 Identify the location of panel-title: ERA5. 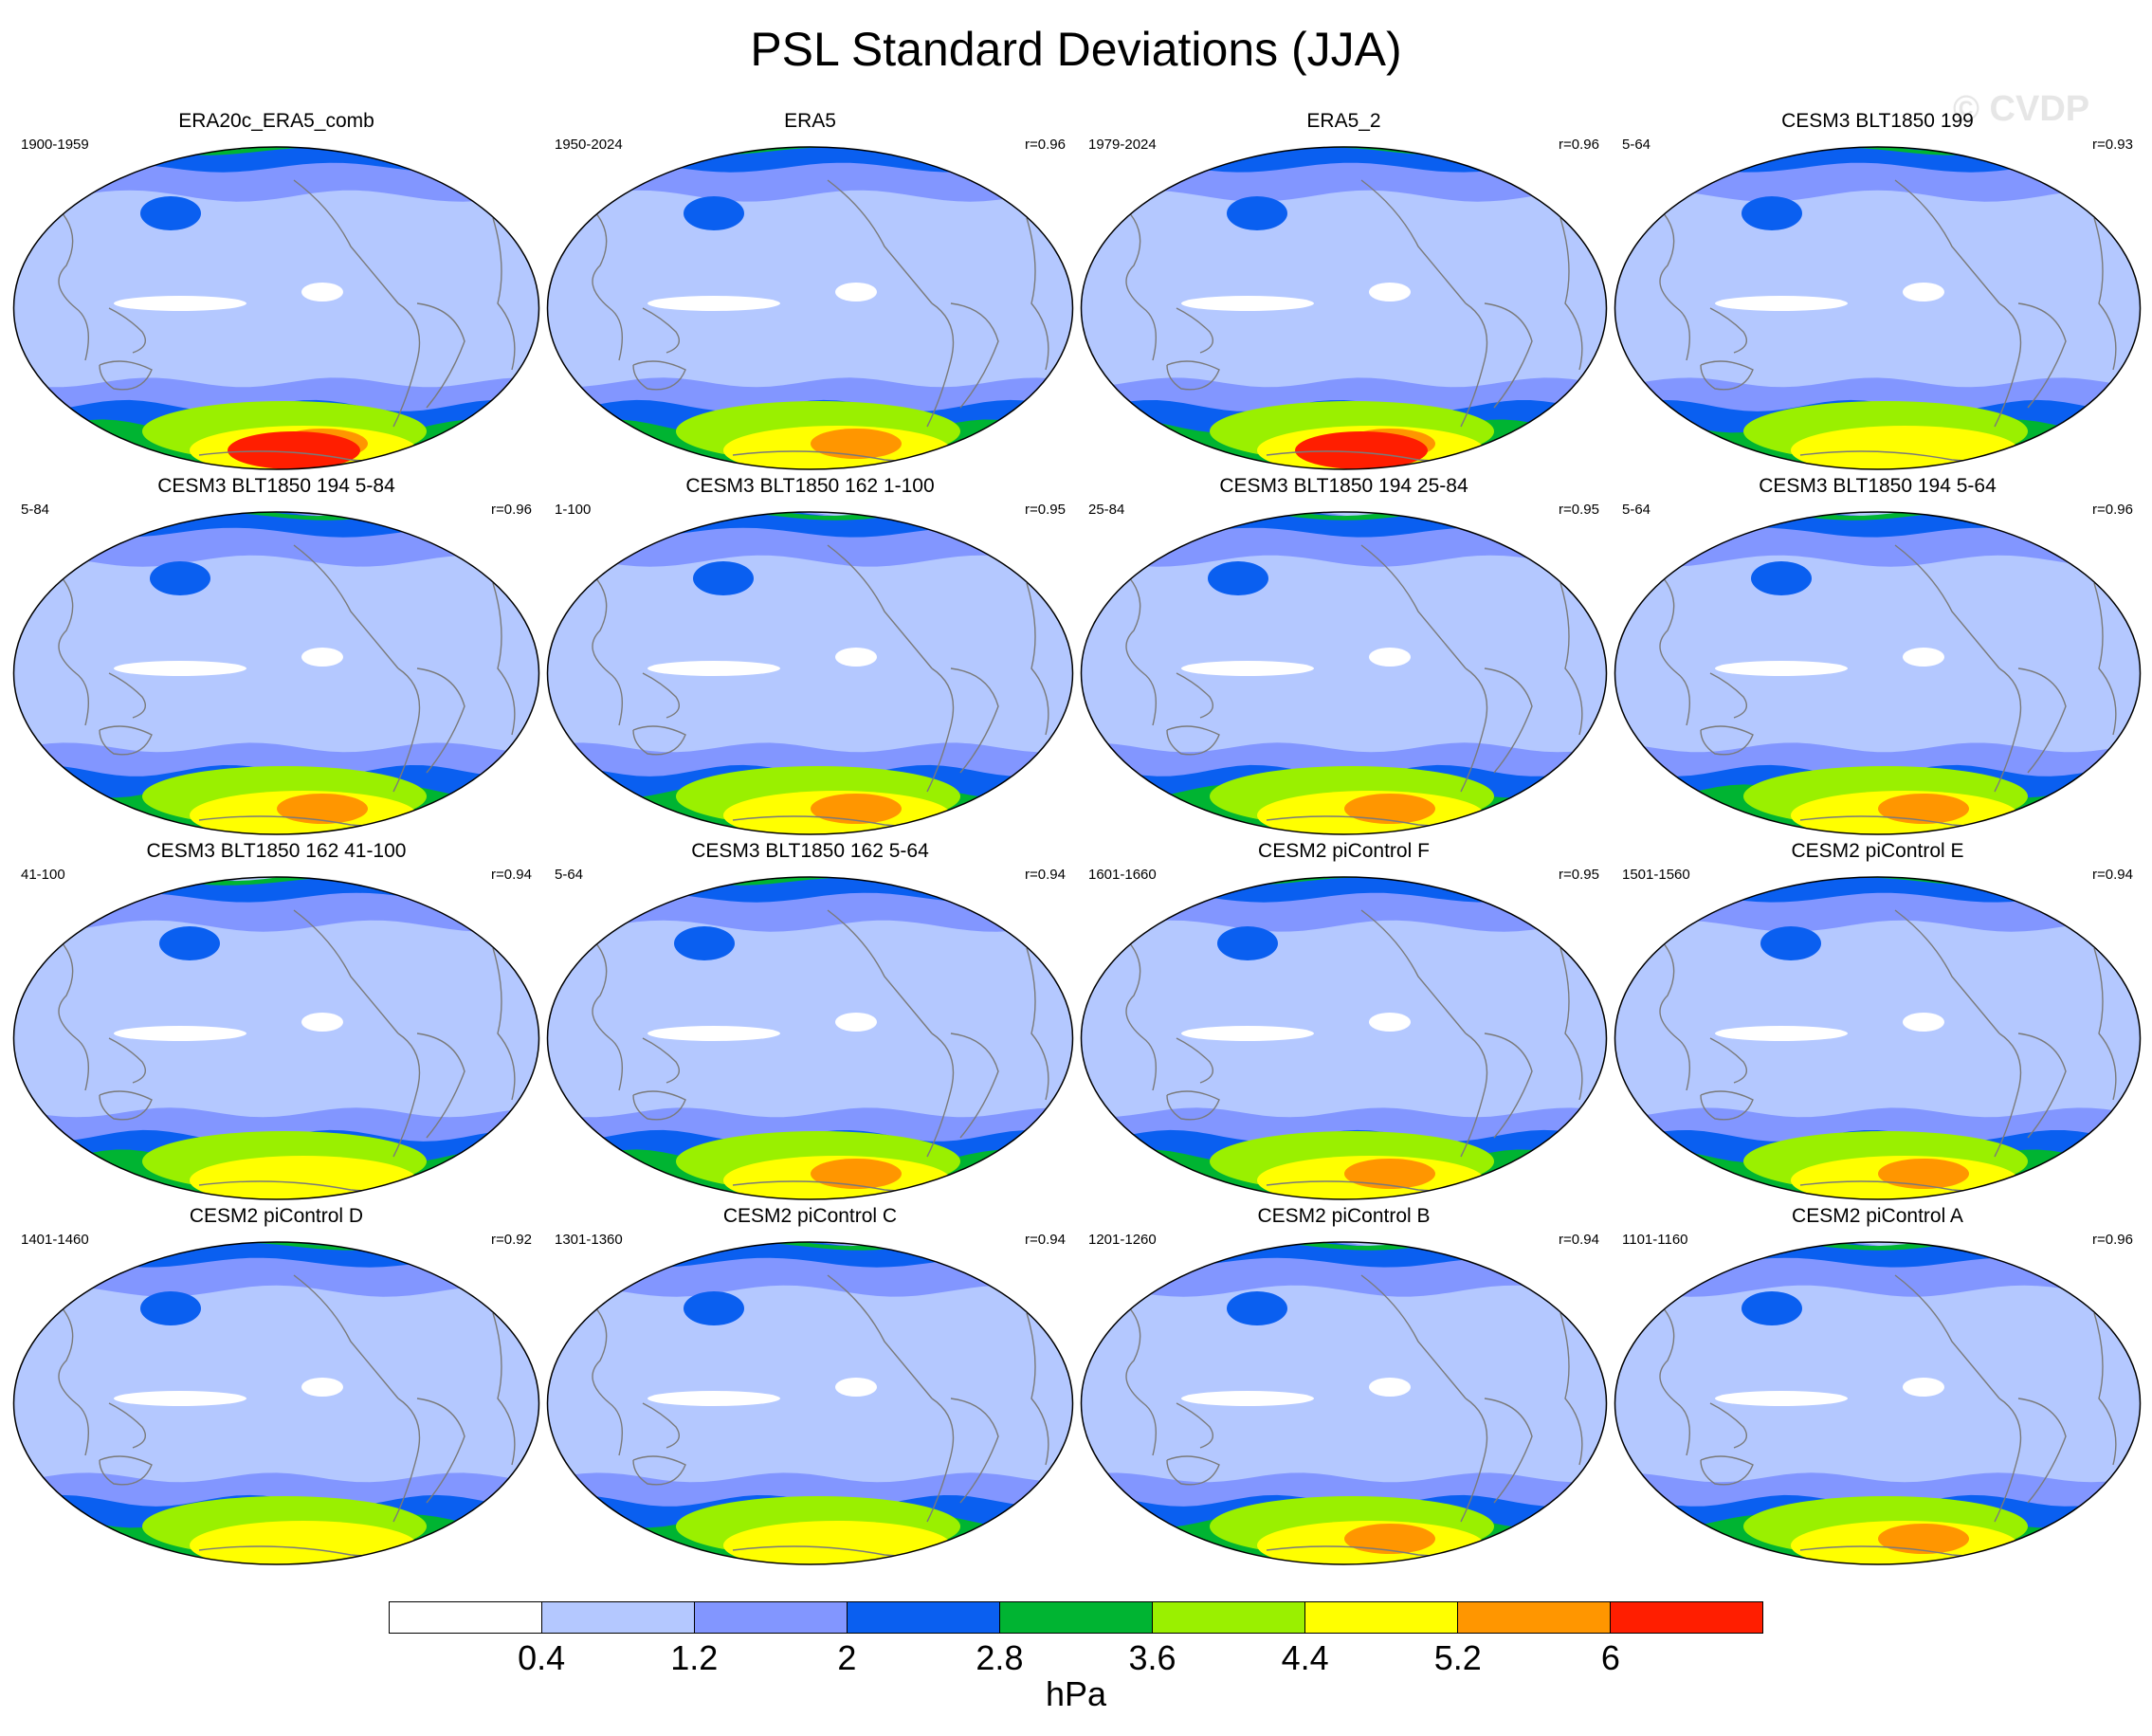
(810, 121).